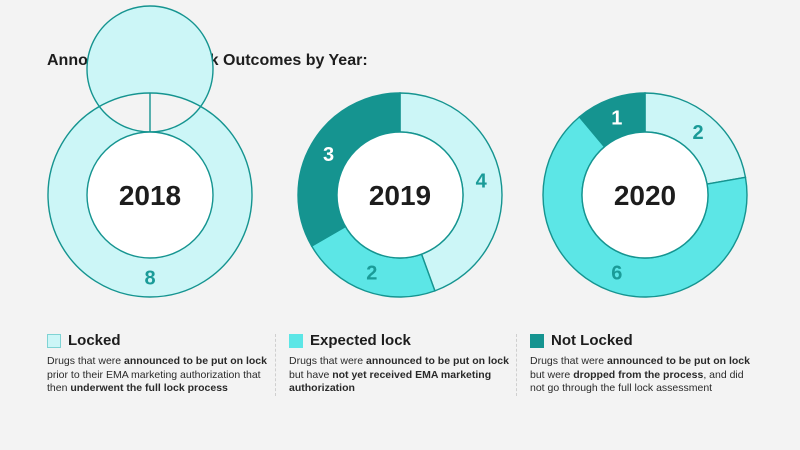  What do you see at coordinates (482, 182) in the screenshot?
I see `donut-value-label-2019-locked: 4` at bounding box center [482, 182].